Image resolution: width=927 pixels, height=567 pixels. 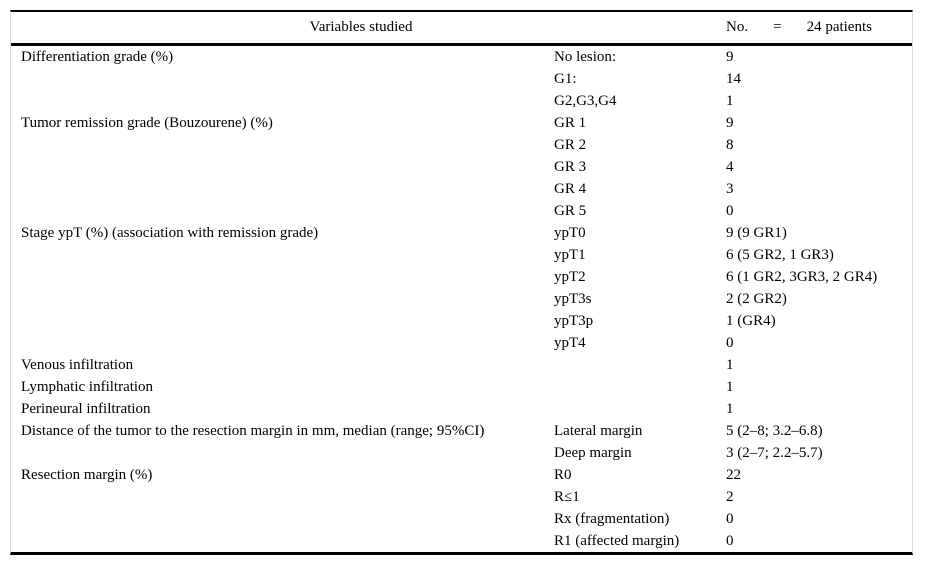 I want to click on table-row: Lymphatic infiltration 1, so click(x=461, y=387).